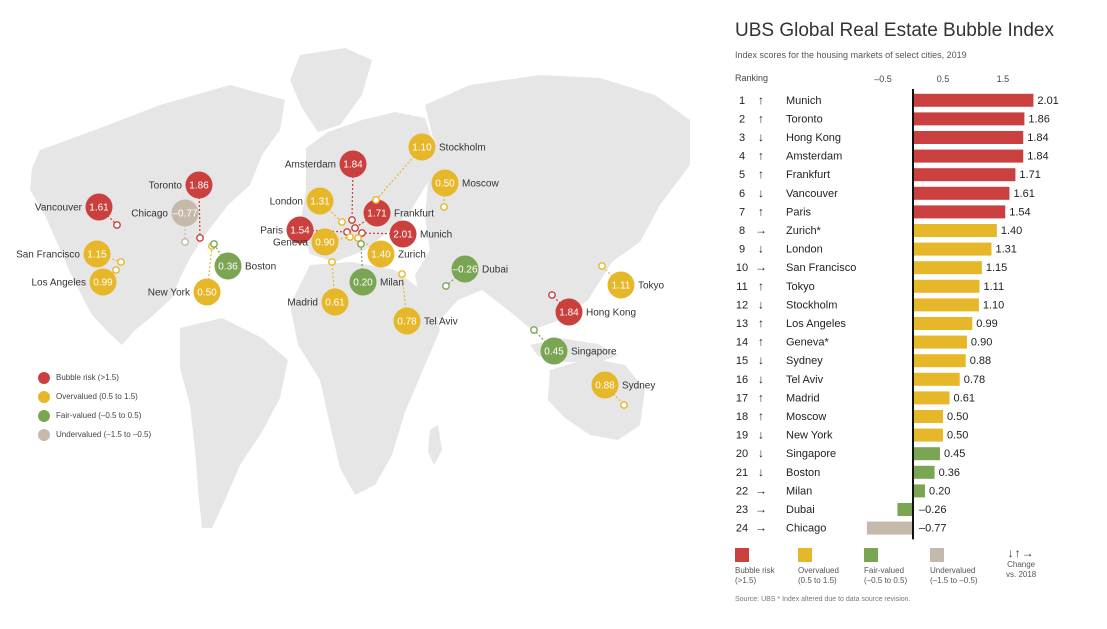 The image size is (1107, 629). Describe the element at coordinates (335, 303) in the screenshot. I see `city-value: 0.61` at that location.